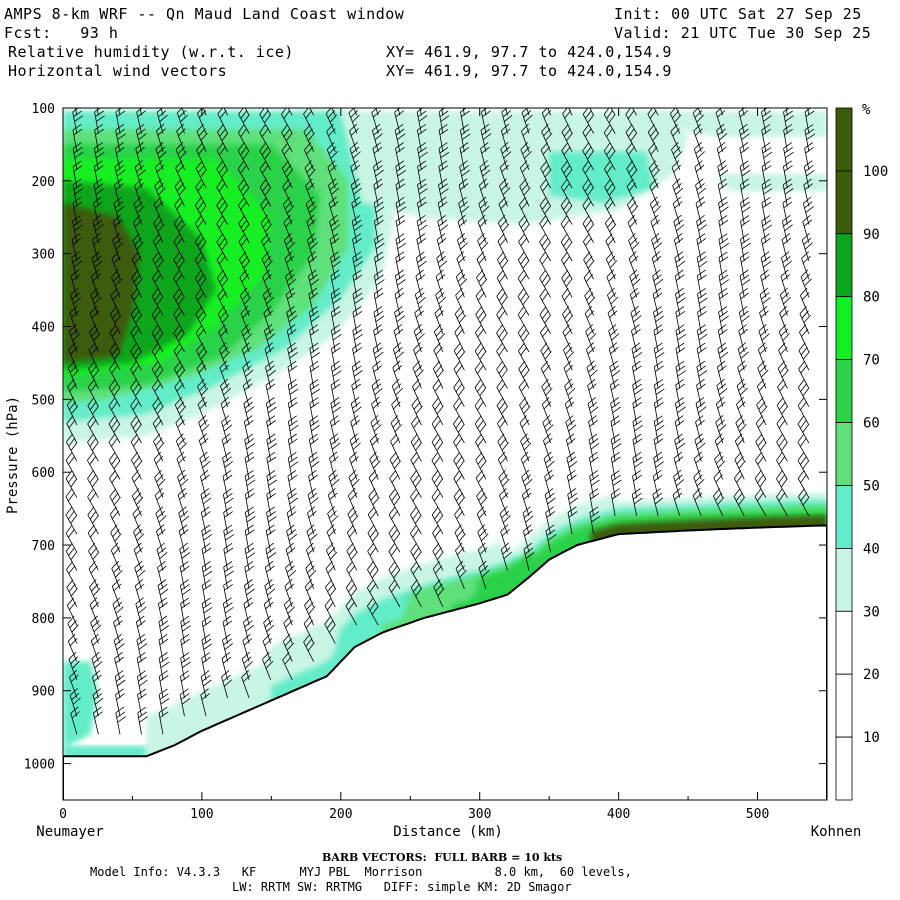 This screenshot has height=900, width=900. What do you see at coordinates (844, 705) in the screenshot?
I see `colorbar-swatch` at bounding box center [844, 705].